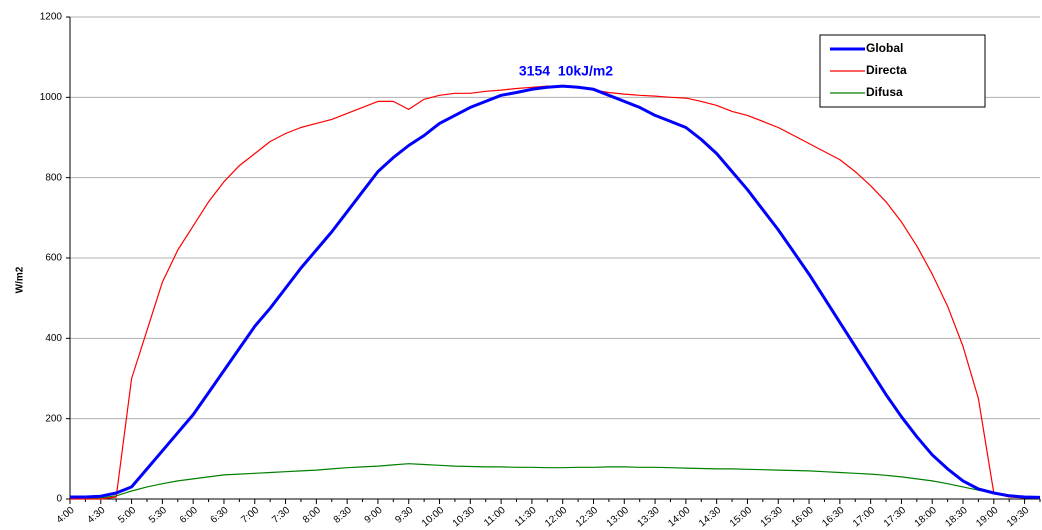 This screenshot has height=530, width=1042. I want to click on y-axis-label: W/m2, so click(20, 279).